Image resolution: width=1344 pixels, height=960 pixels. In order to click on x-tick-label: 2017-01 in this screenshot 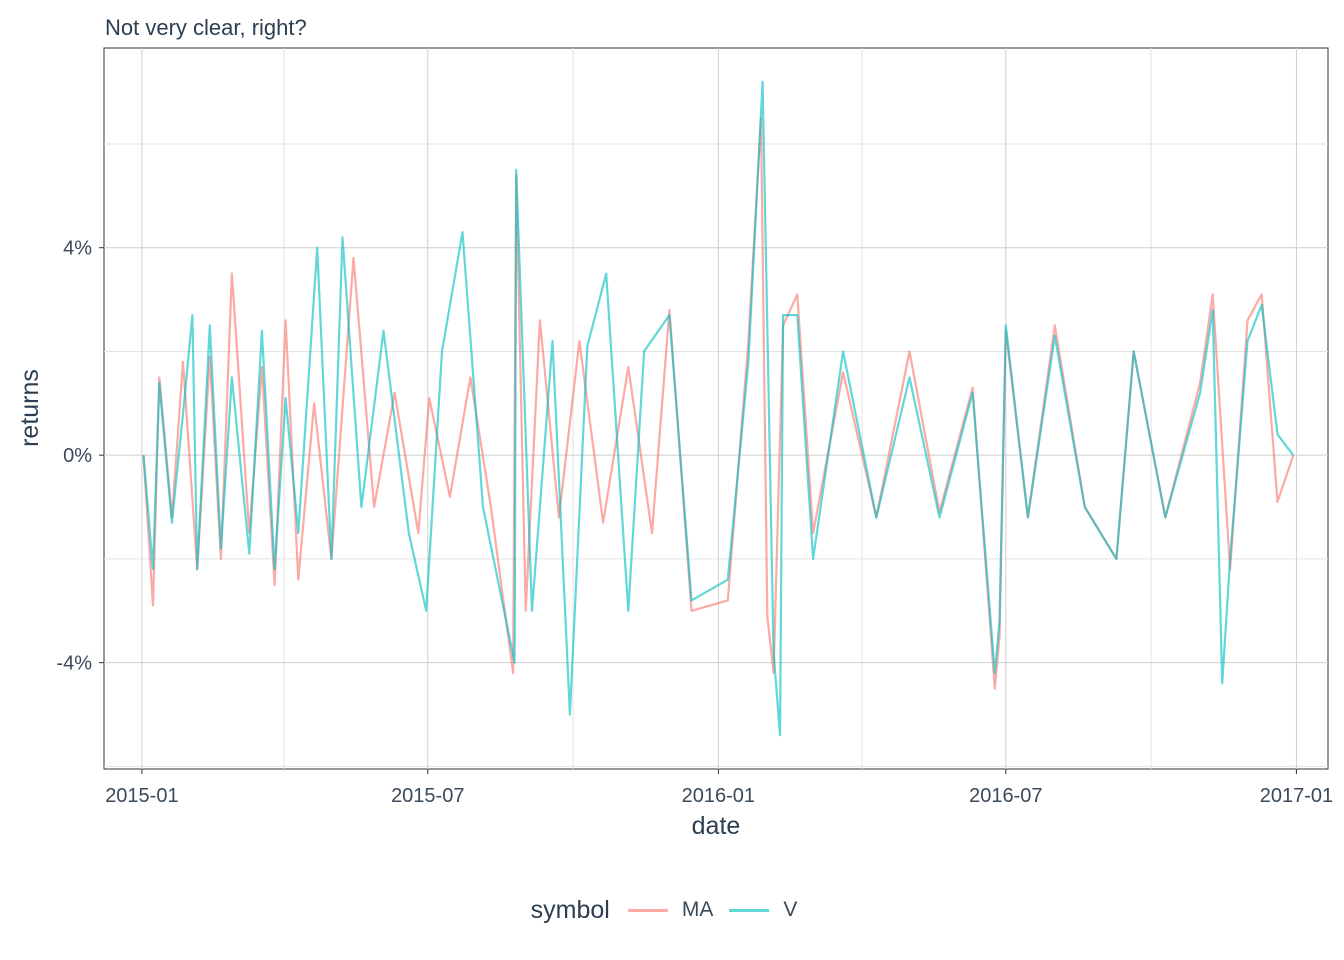, I will do `click(1296, 796)`.